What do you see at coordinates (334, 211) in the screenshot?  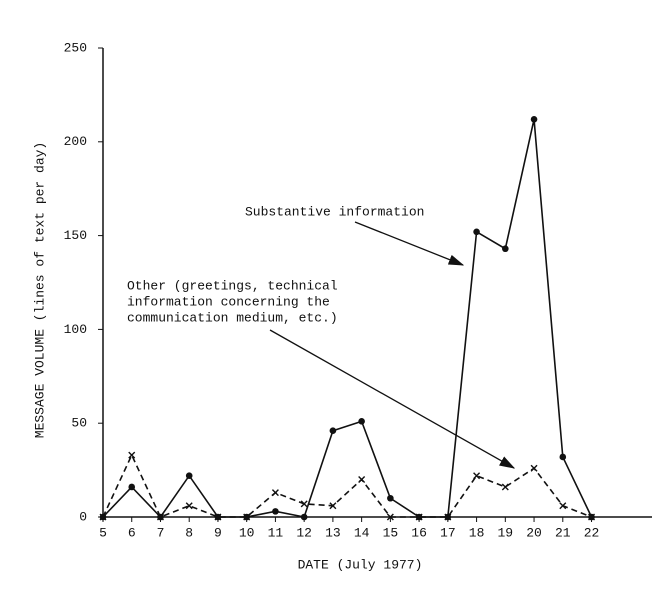 I see `annotation: Substantive information` at bounding box center [334, 211].